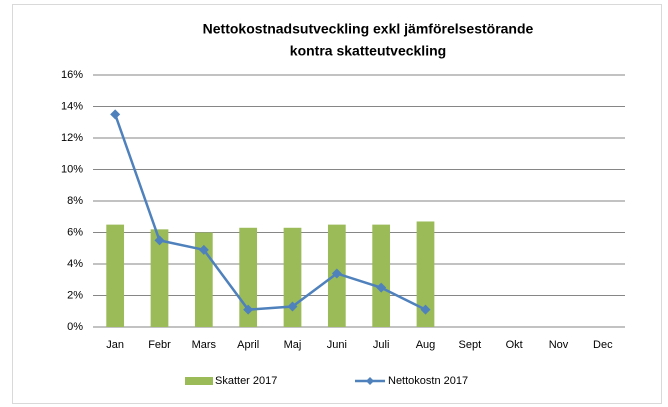 This screenshot has width=668, height=407. Describe the element at coordinates (248, 345) in the screenshot. I see `x-tick-label: April` at that location.